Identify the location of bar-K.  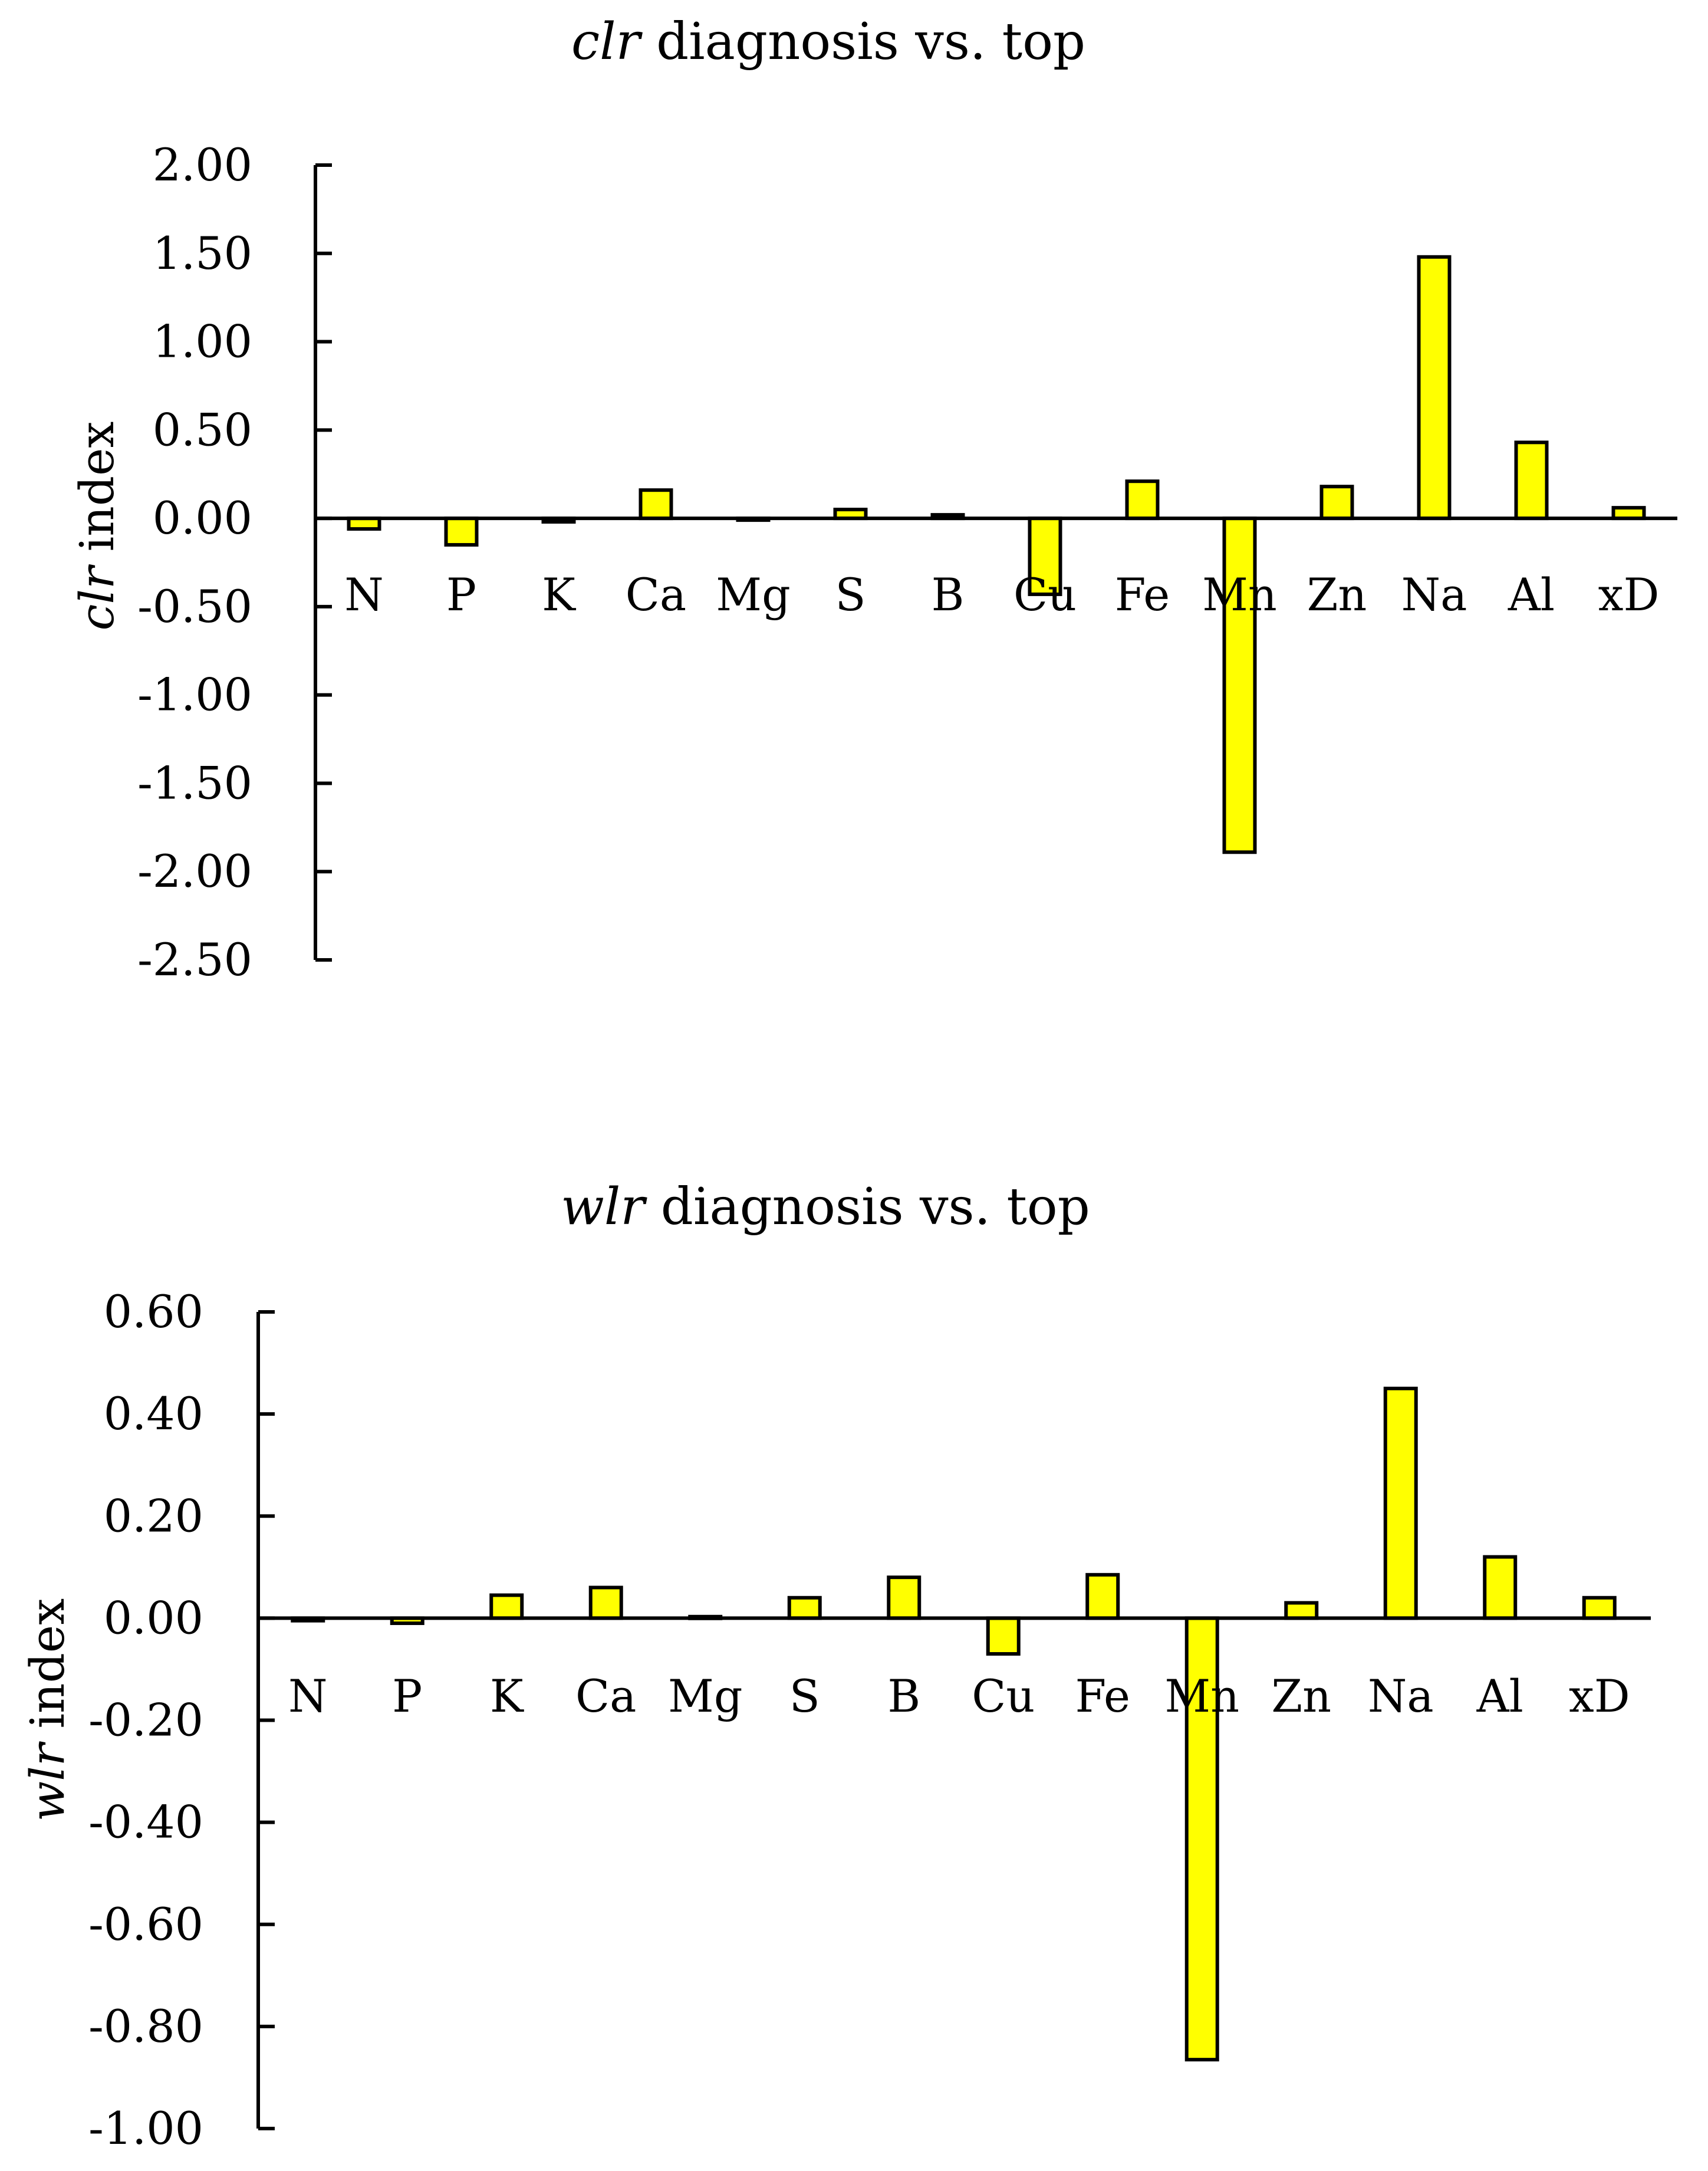
(506, 1607).